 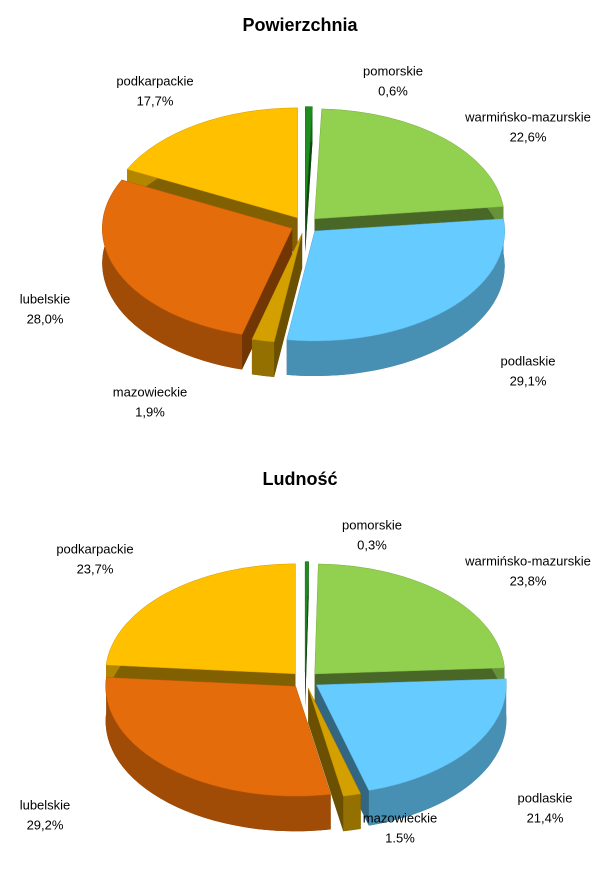 I want to click on slice-value-label: 29,2%, so click(x=45, y=824).